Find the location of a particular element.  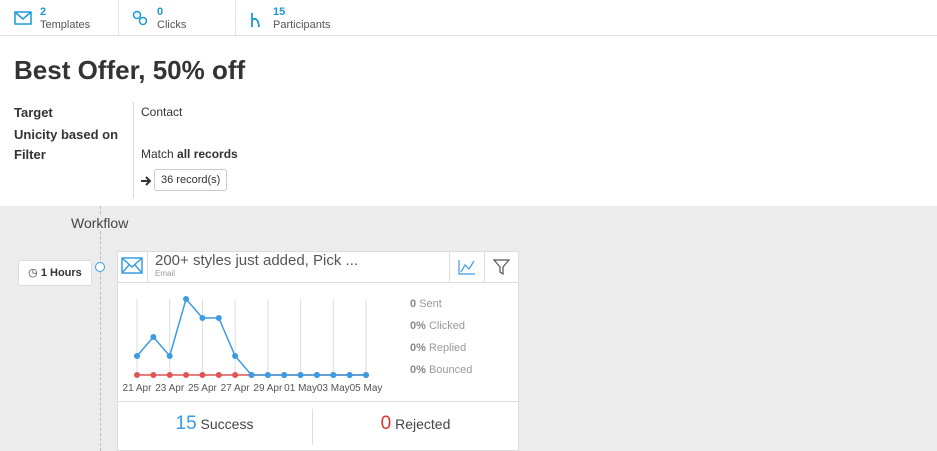

success-count: 15 is located at coordinates (186, 423).